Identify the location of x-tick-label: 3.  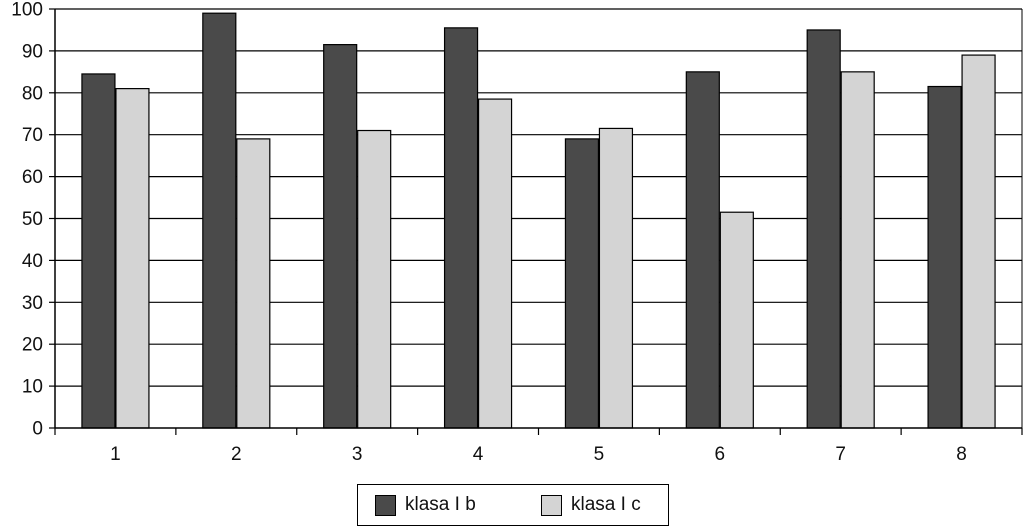
(357, 454).